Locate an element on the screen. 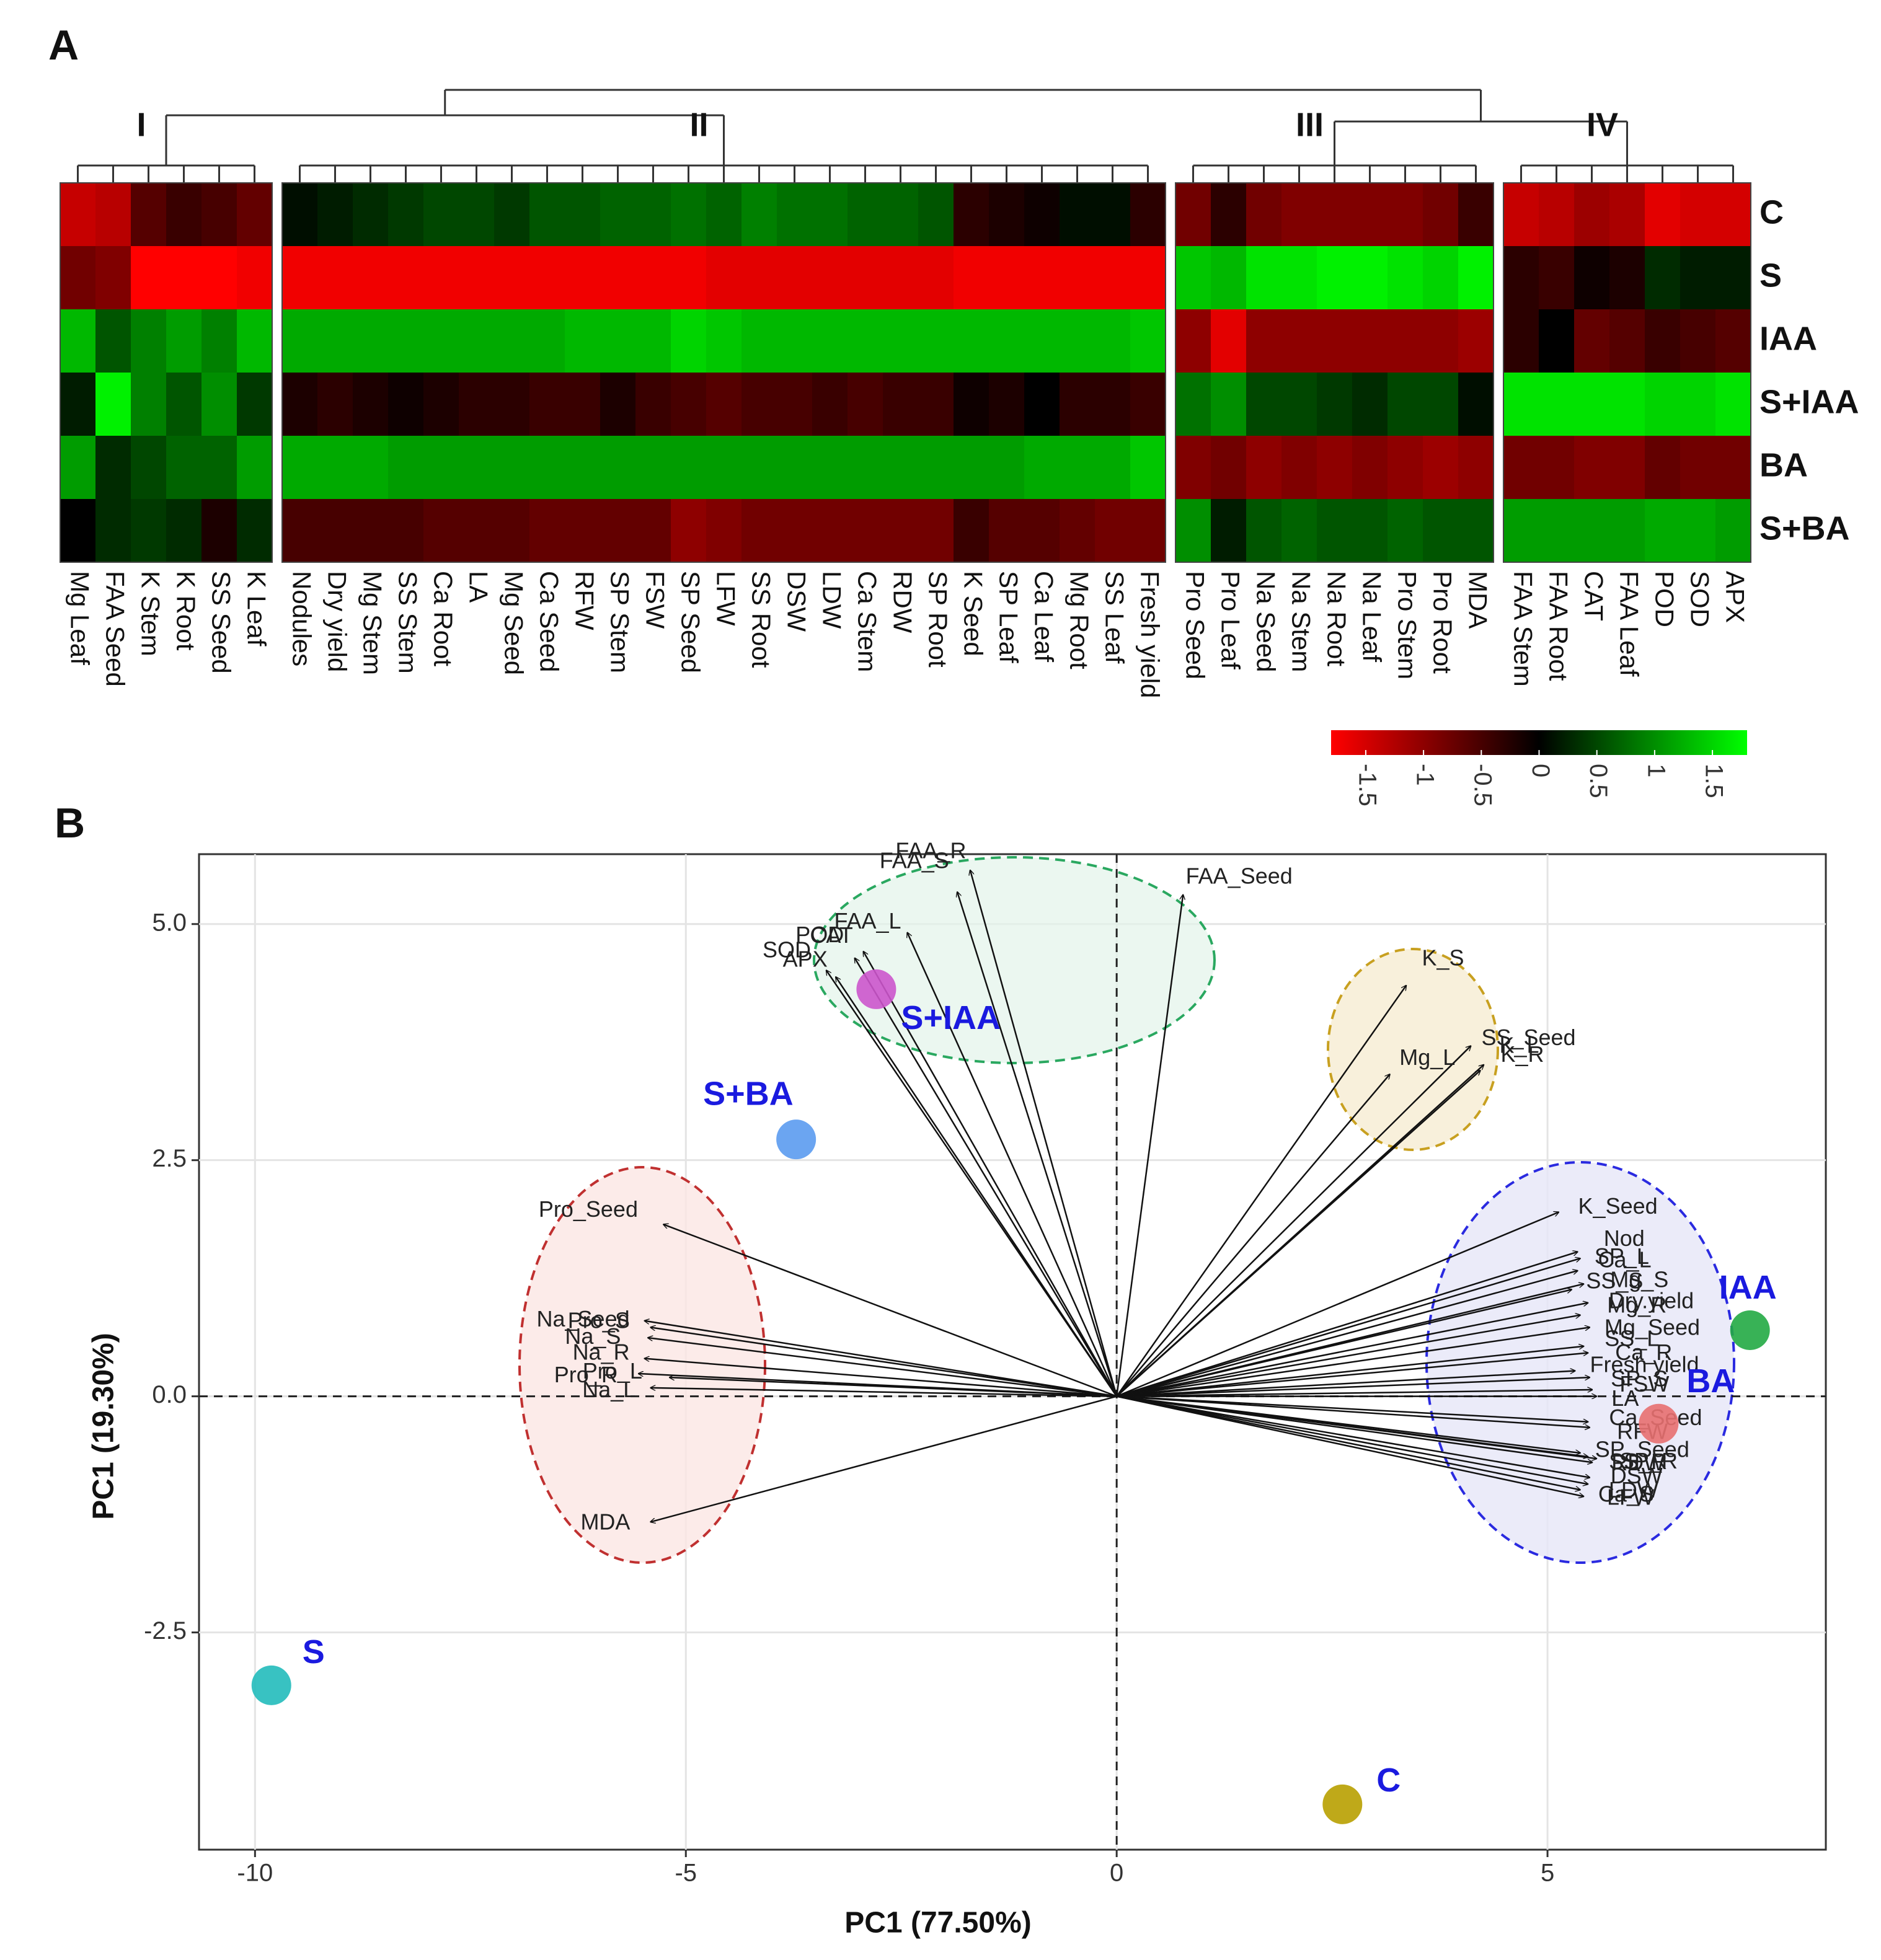  group-label: I is located at coordinates (141, 124).